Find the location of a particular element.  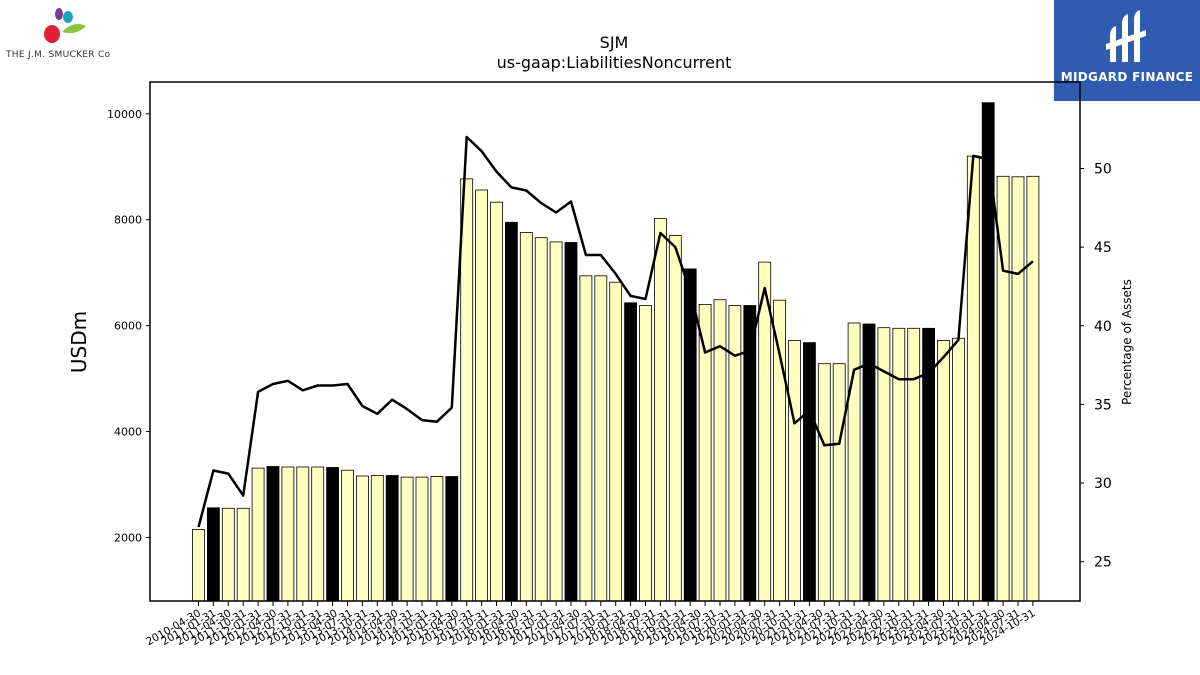

y-tick-label: 8000 is located at coordinates (128, 220).